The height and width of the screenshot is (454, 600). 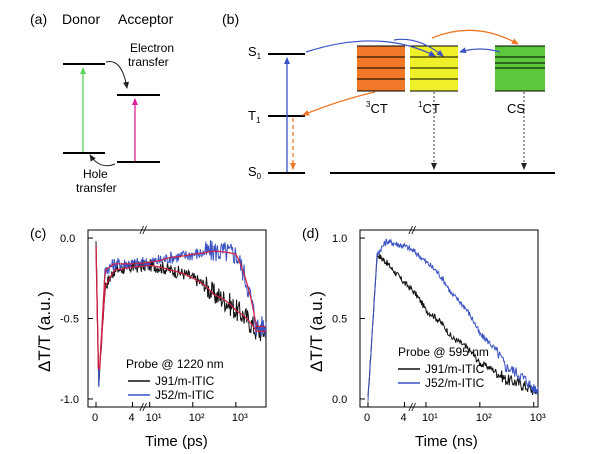 What do you see at coordinates (339, 103) in the screenshot?
I see `3ct-to-t1-arrow` at bounding box center [339, 103].